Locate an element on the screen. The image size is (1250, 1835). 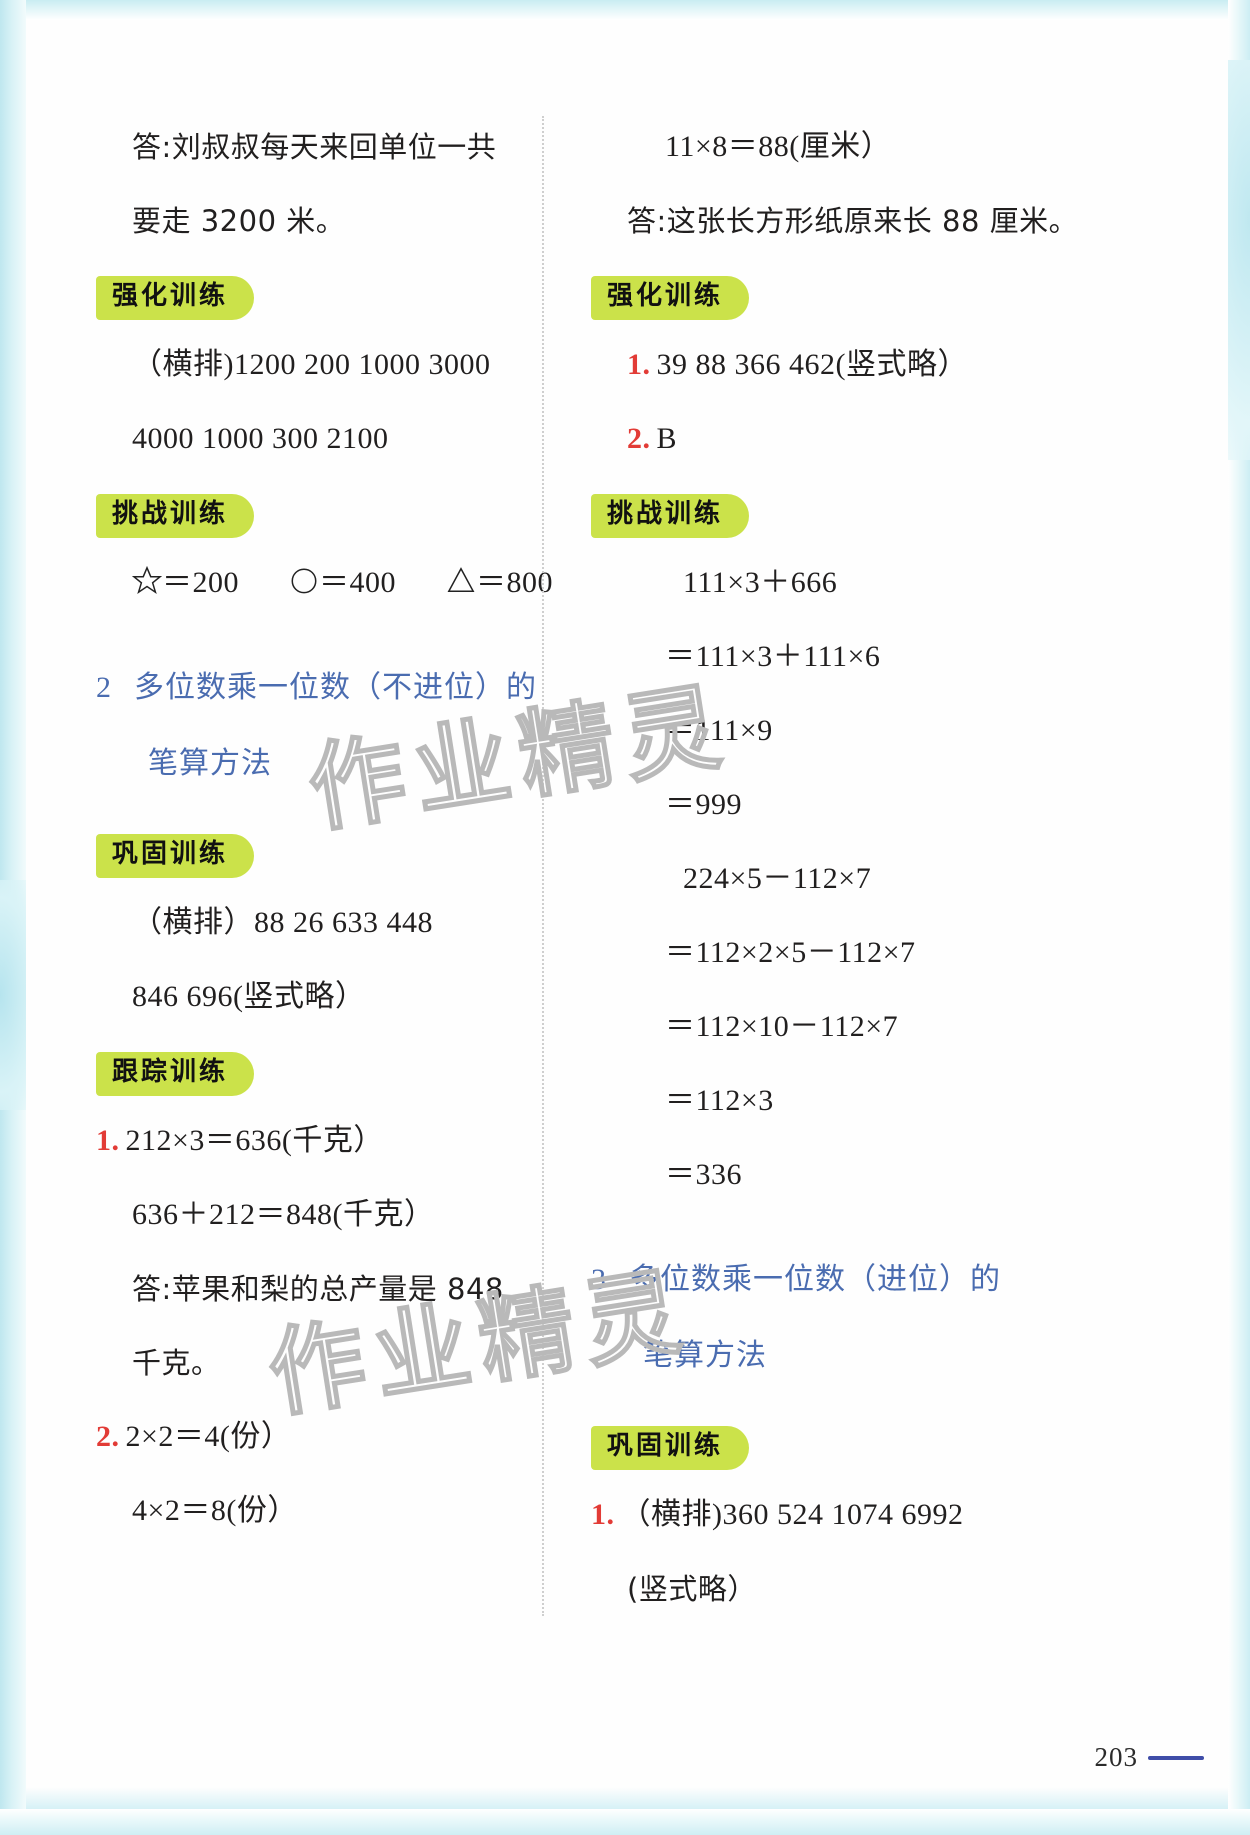
section-number: 2 is located at coordinates (104, 687).